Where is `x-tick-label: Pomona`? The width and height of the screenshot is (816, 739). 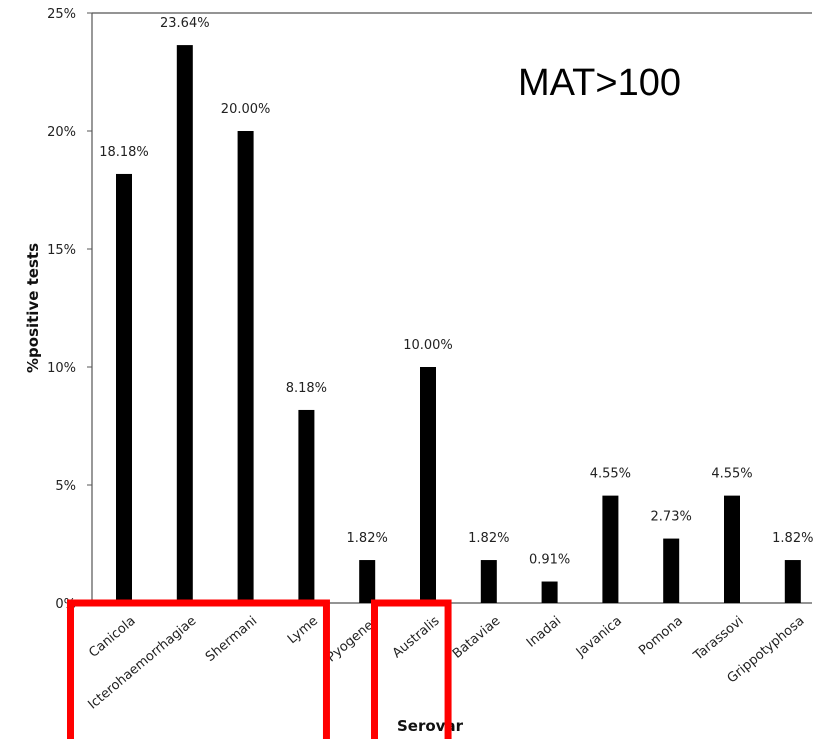
x-tick-label: Pomona is located at coordinates (661, 636).